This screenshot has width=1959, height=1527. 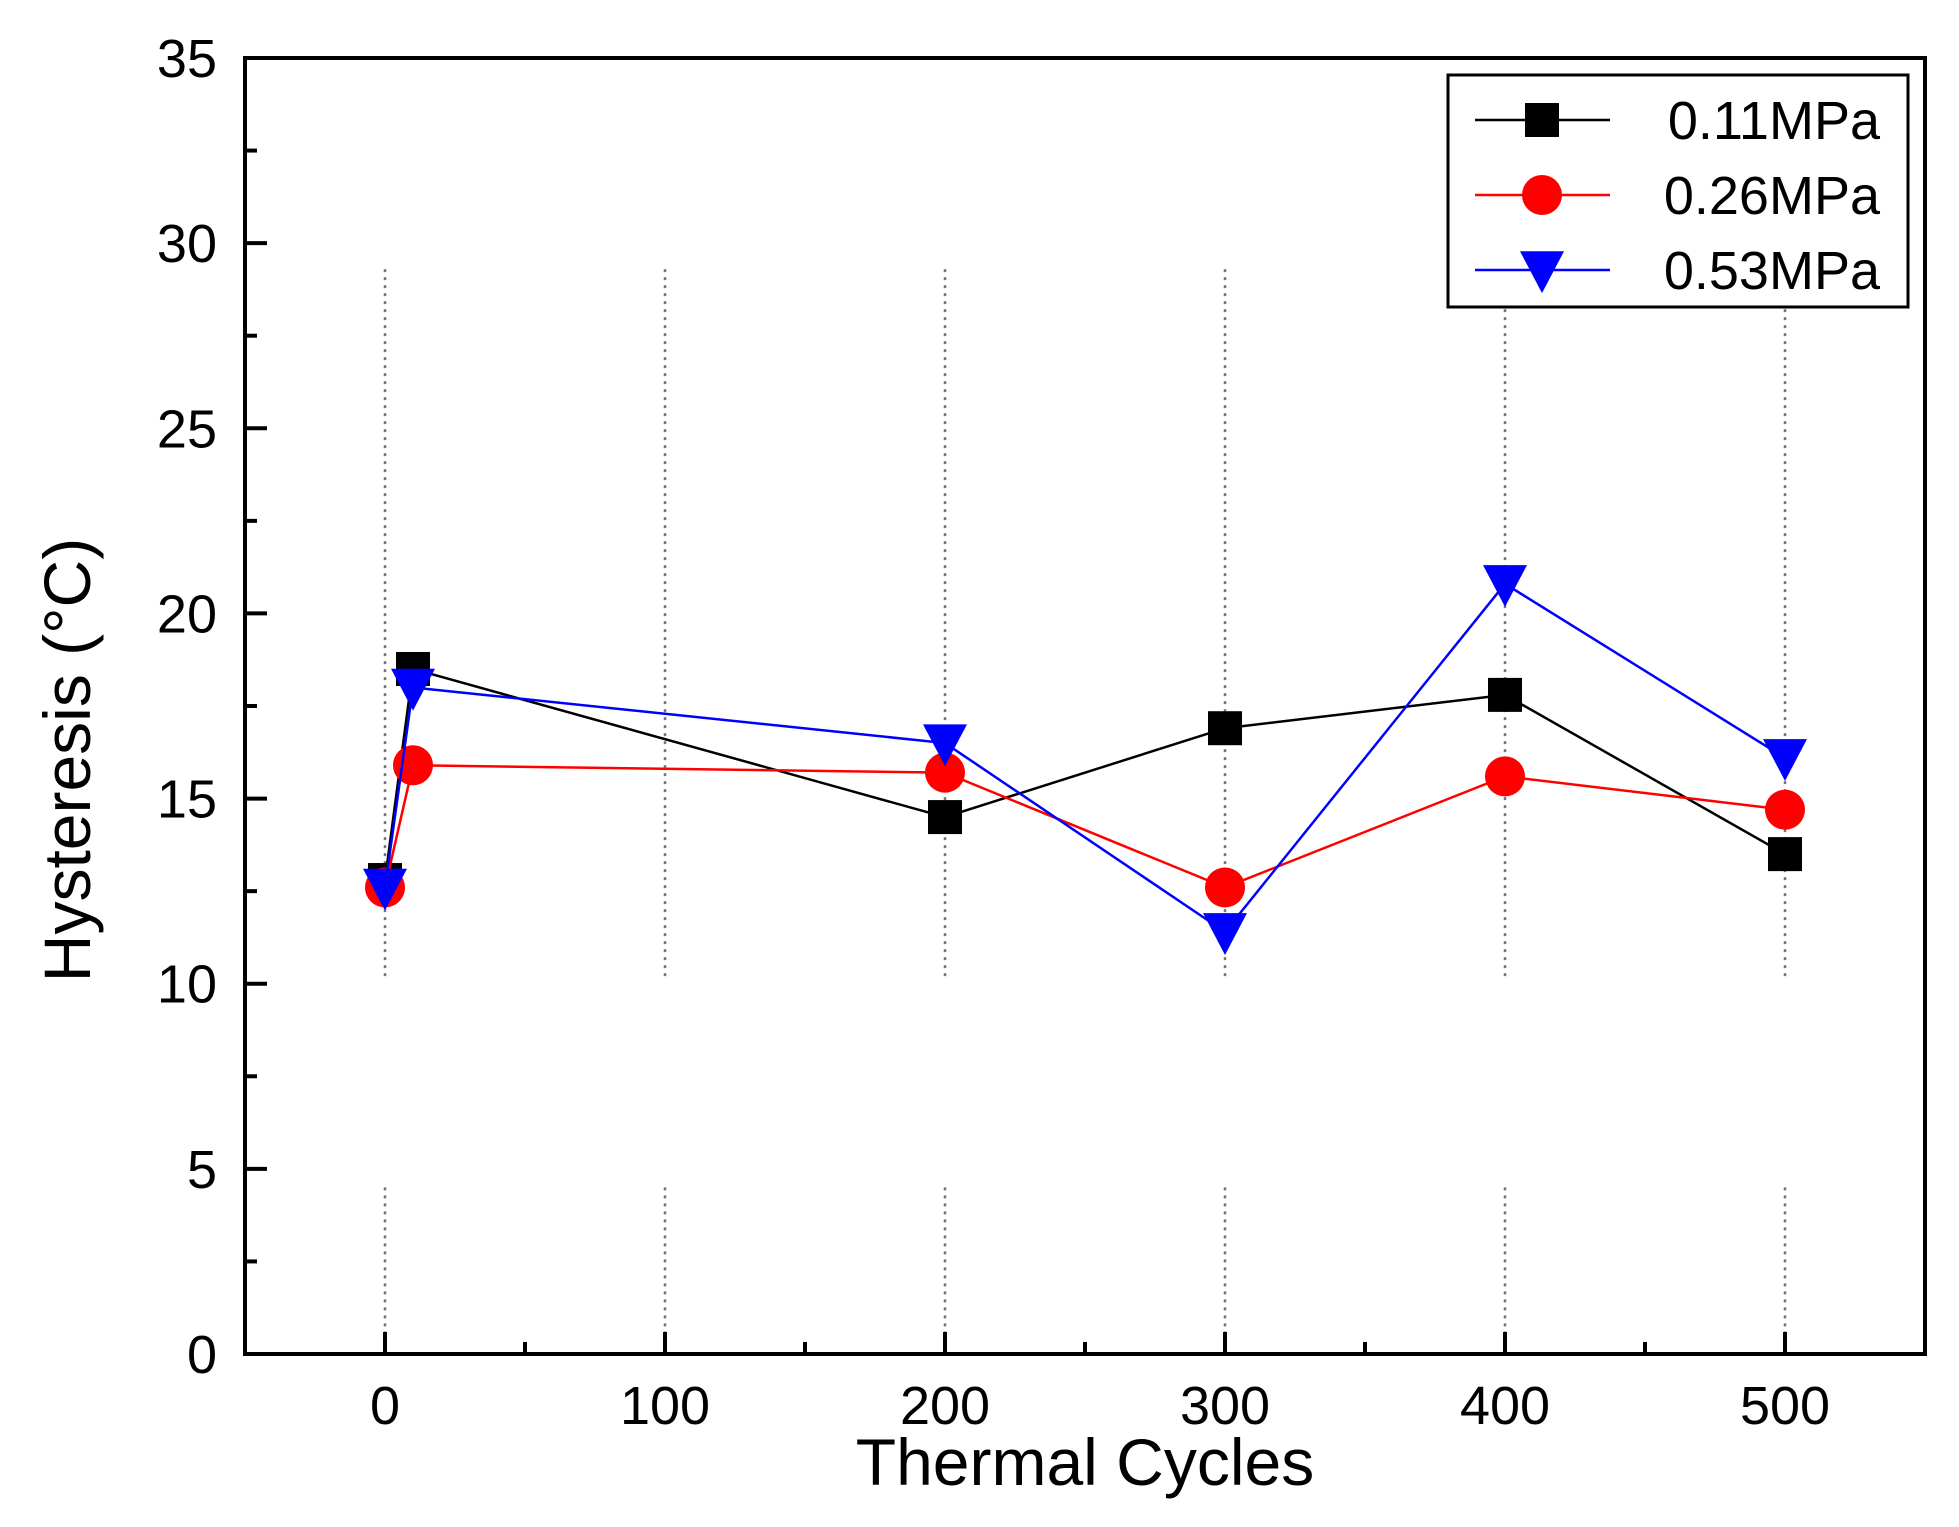 I want to click on series-0.11MPa, so click(x=1085, y=774).